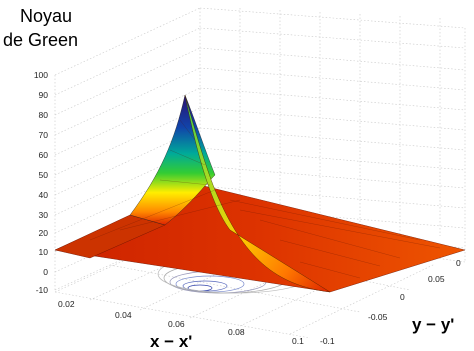 This screenshot has height=351, width=474. Describe the element at coordinates (44, 195) in the screenshot. I see `z-tick: 40` at that location.